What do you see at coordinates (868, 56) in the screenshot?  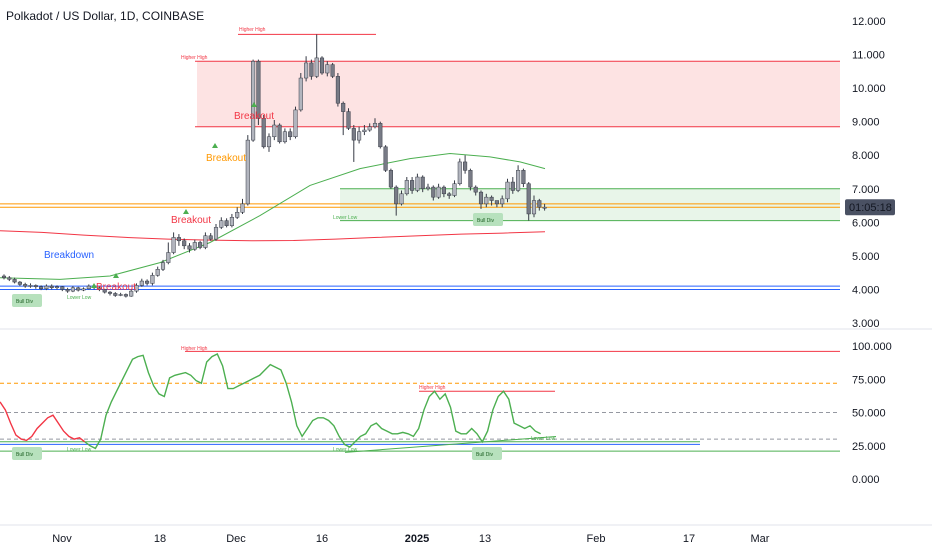 I see `price-axis-tick-label: 11.000` at bounding box center [868, 56].